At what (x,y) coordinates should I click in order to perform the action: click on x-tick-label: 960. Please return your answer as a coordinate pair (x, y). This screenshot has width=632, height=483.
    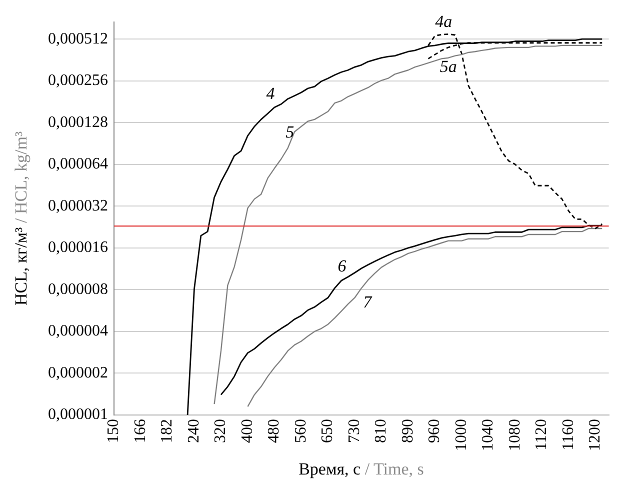
    Looking at the image, I should click on (435, 431).